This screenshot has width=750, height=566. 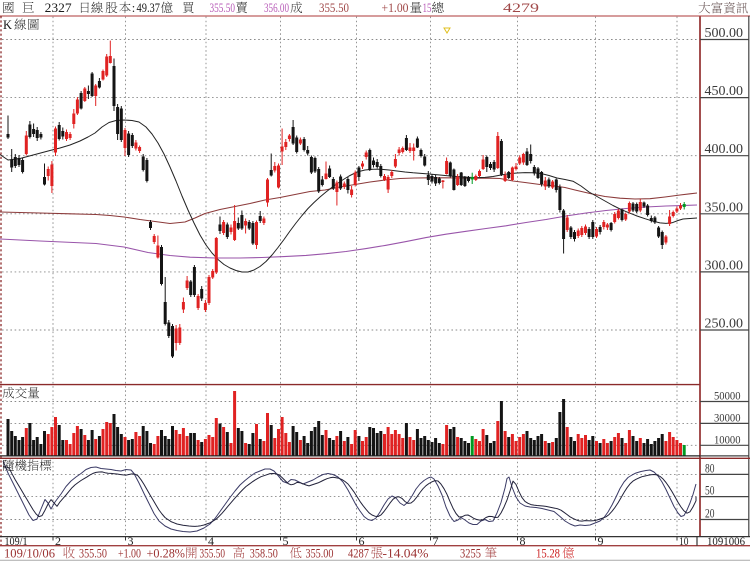 What do you see at coordinates (727, 396) in the screenshot?
I see `svg-text: 50000` at bounding box center [727, 396].